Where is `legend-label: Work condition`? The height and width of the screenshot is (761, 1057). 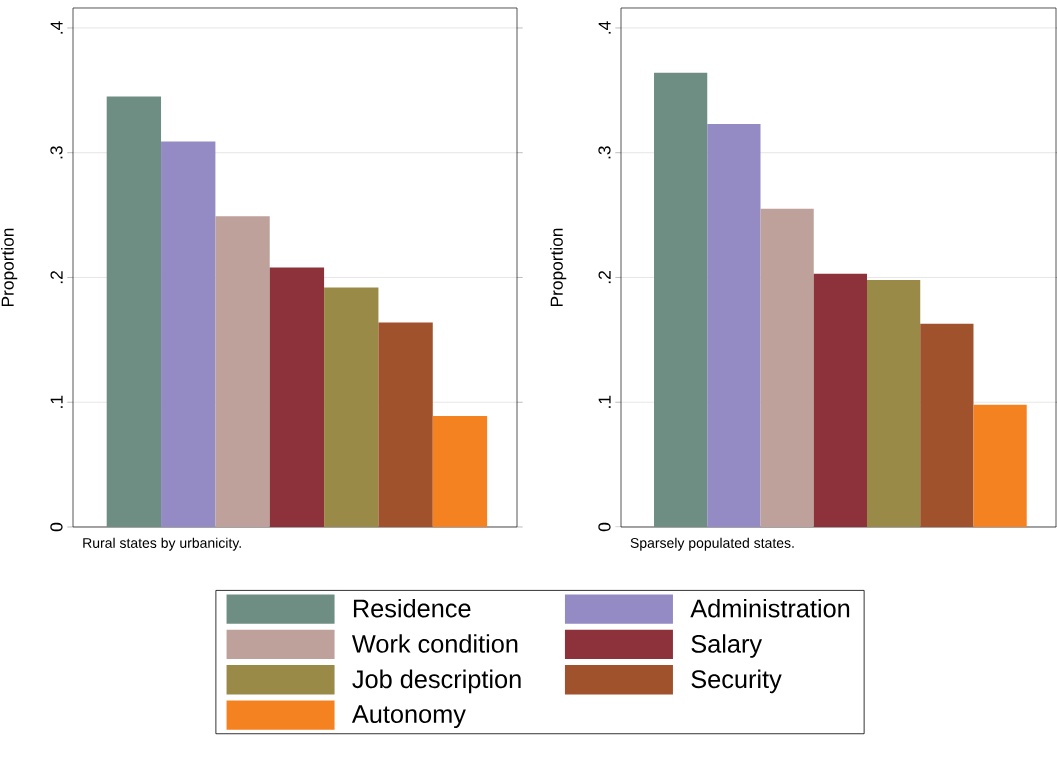 legend-label: Work condition is located at coordinates (434, 643).